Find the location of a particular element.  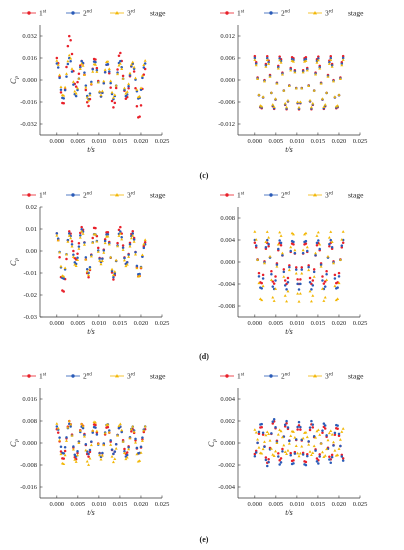

x-tick-label: 0.010 is located at coordinates (297, 504).